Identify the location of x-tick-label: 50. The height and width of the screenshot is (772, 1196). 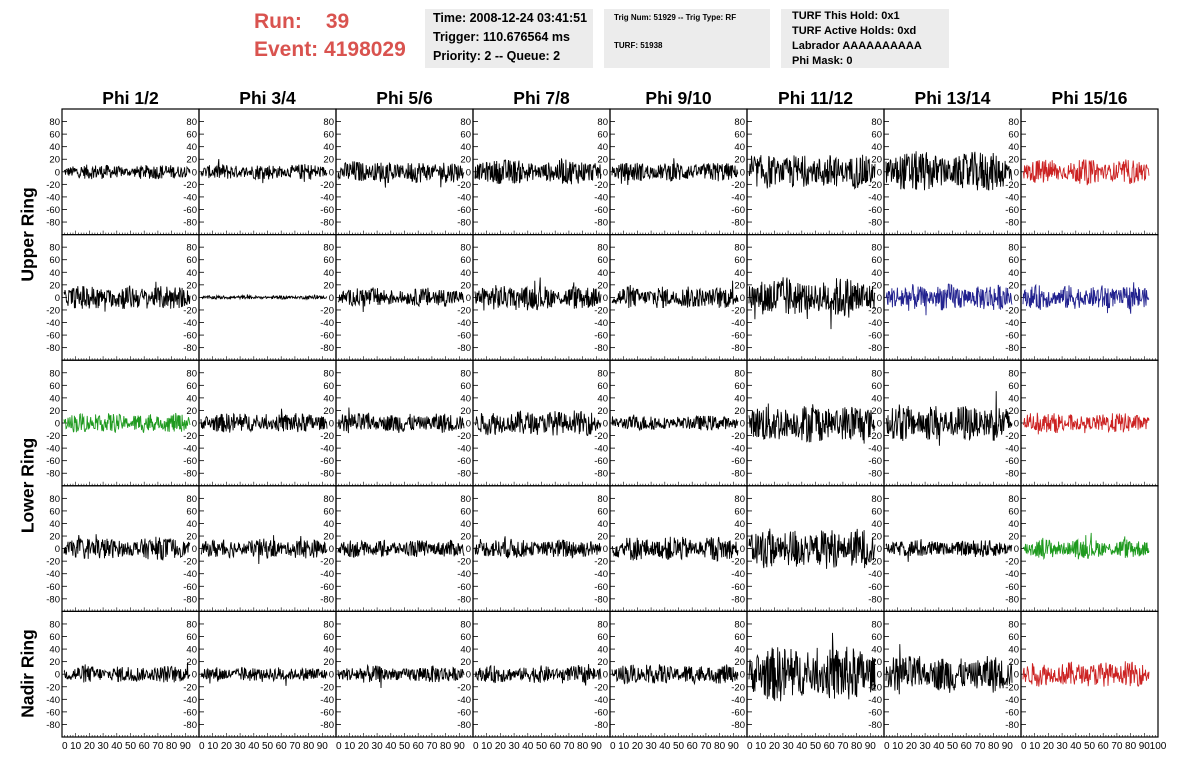
(405, 746).